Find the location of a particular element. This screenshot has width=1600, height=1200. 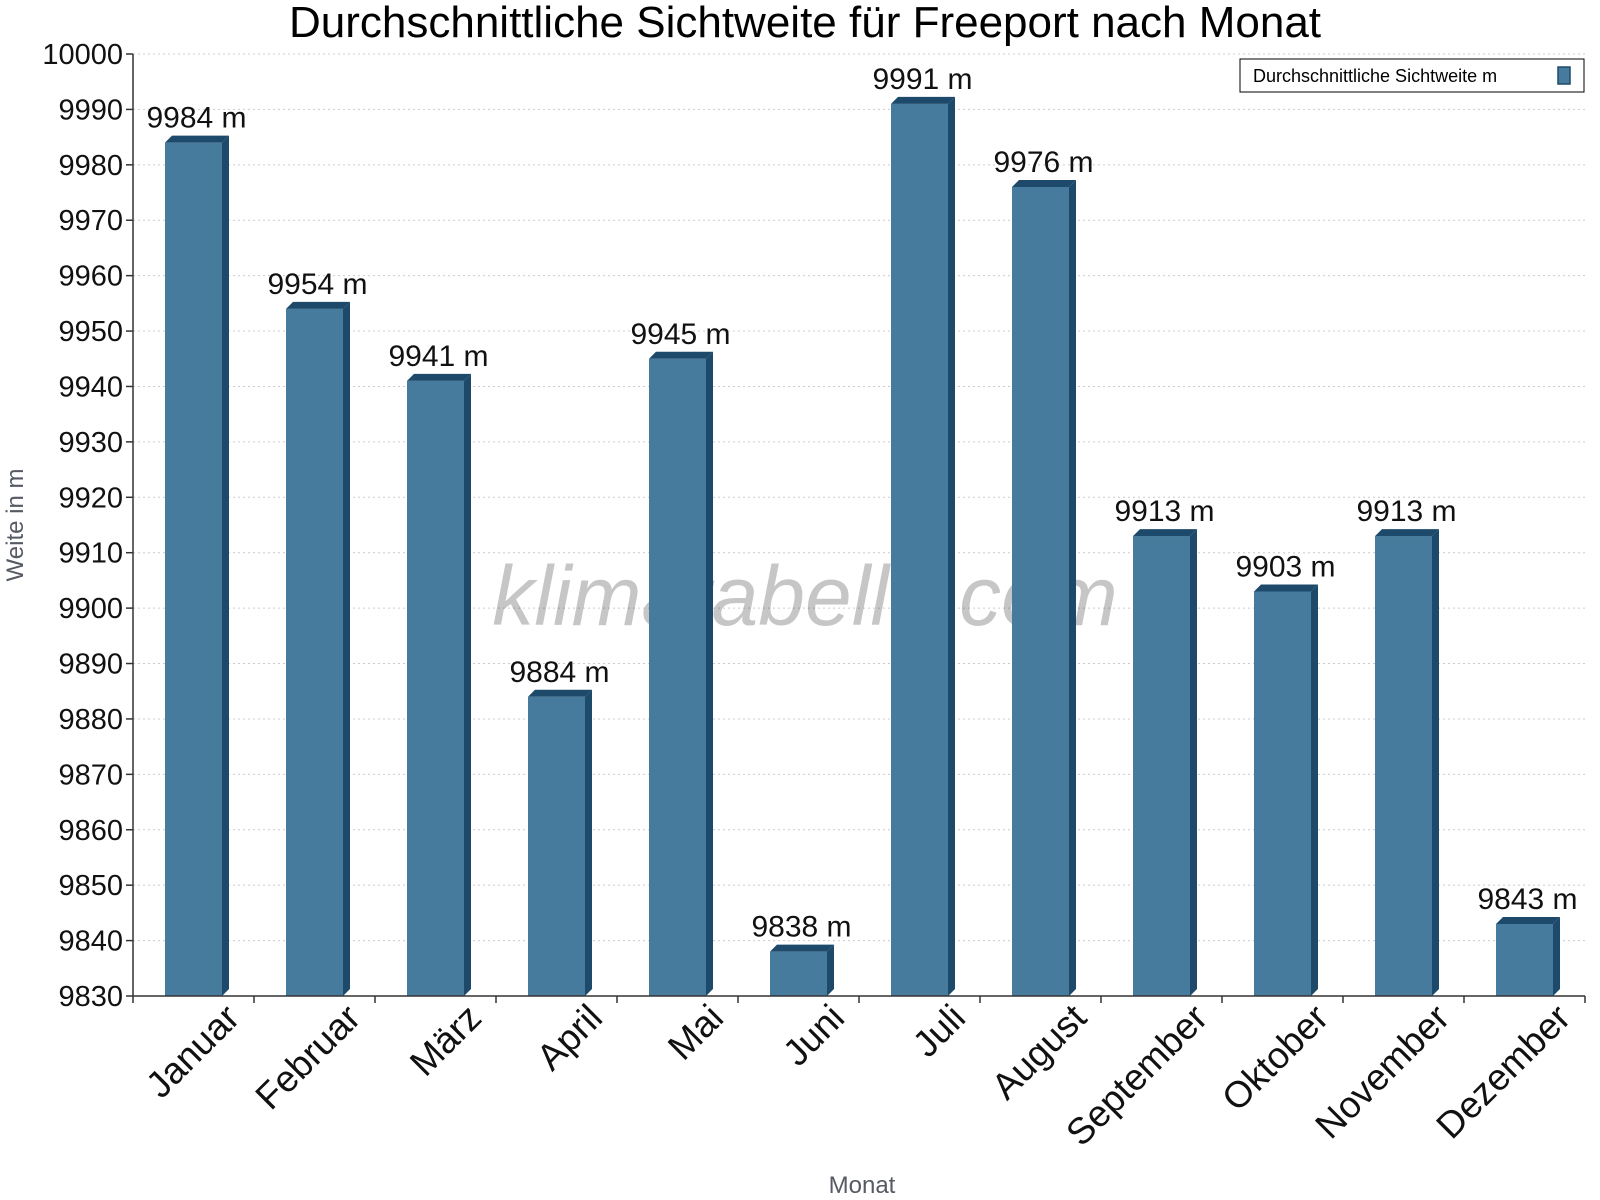

y-tick-label: 9920 is located at coordinates (90, 498).